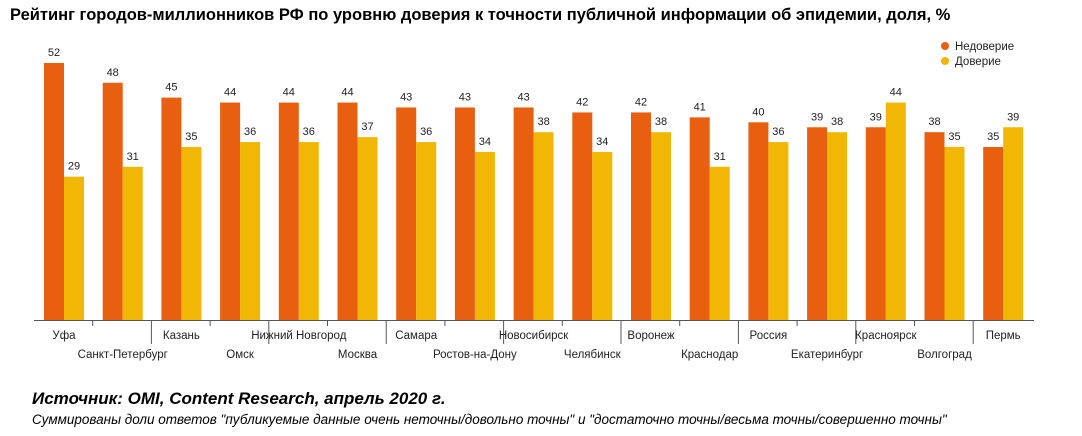 The height and width of the screenshot is (436, 1082). I want to click on data-label-distrust-15: 38, so click(934, 122).